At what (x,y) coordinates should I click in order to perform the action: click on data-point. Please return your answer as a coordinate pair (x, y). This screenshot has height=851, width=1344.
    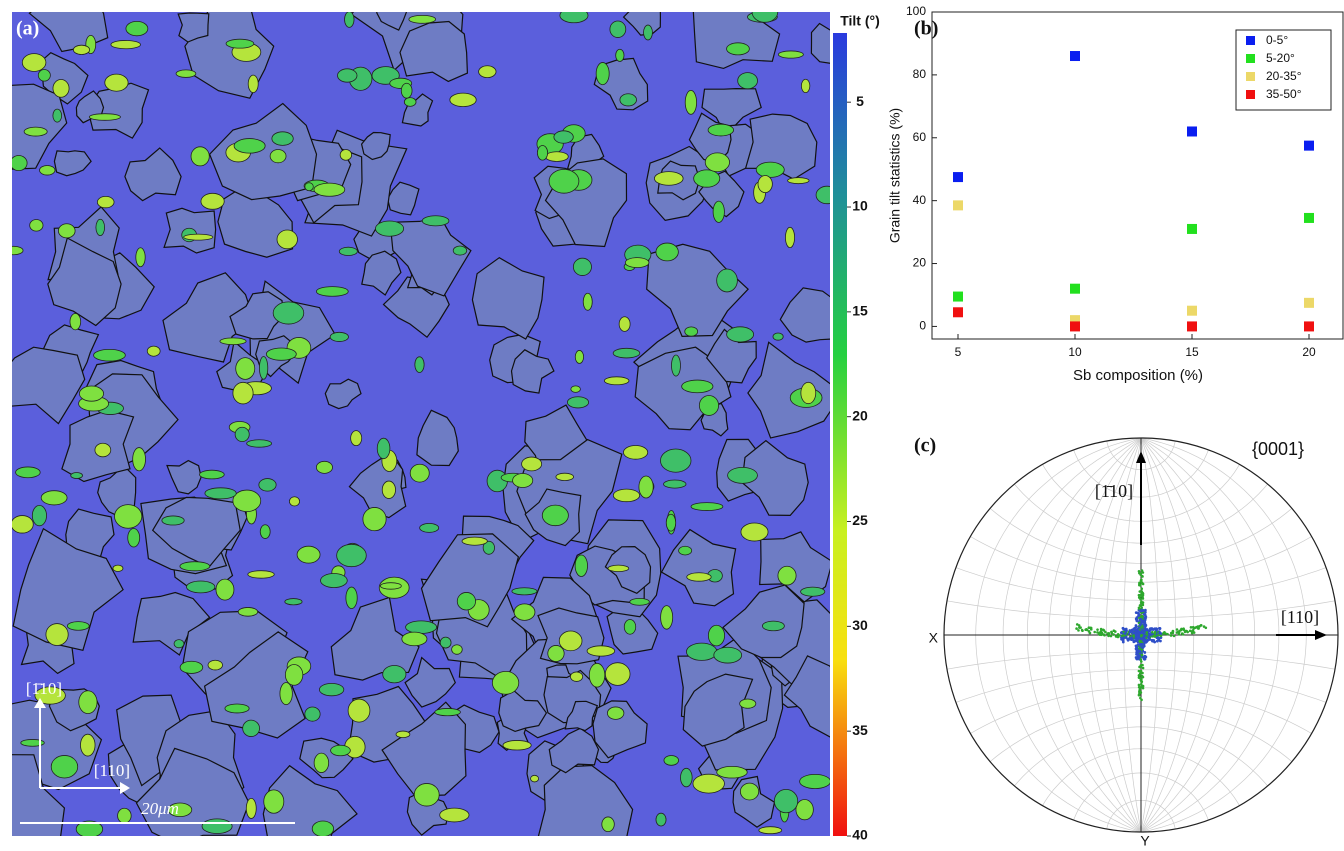
    Looking at the image, I should click on (1075, 56).